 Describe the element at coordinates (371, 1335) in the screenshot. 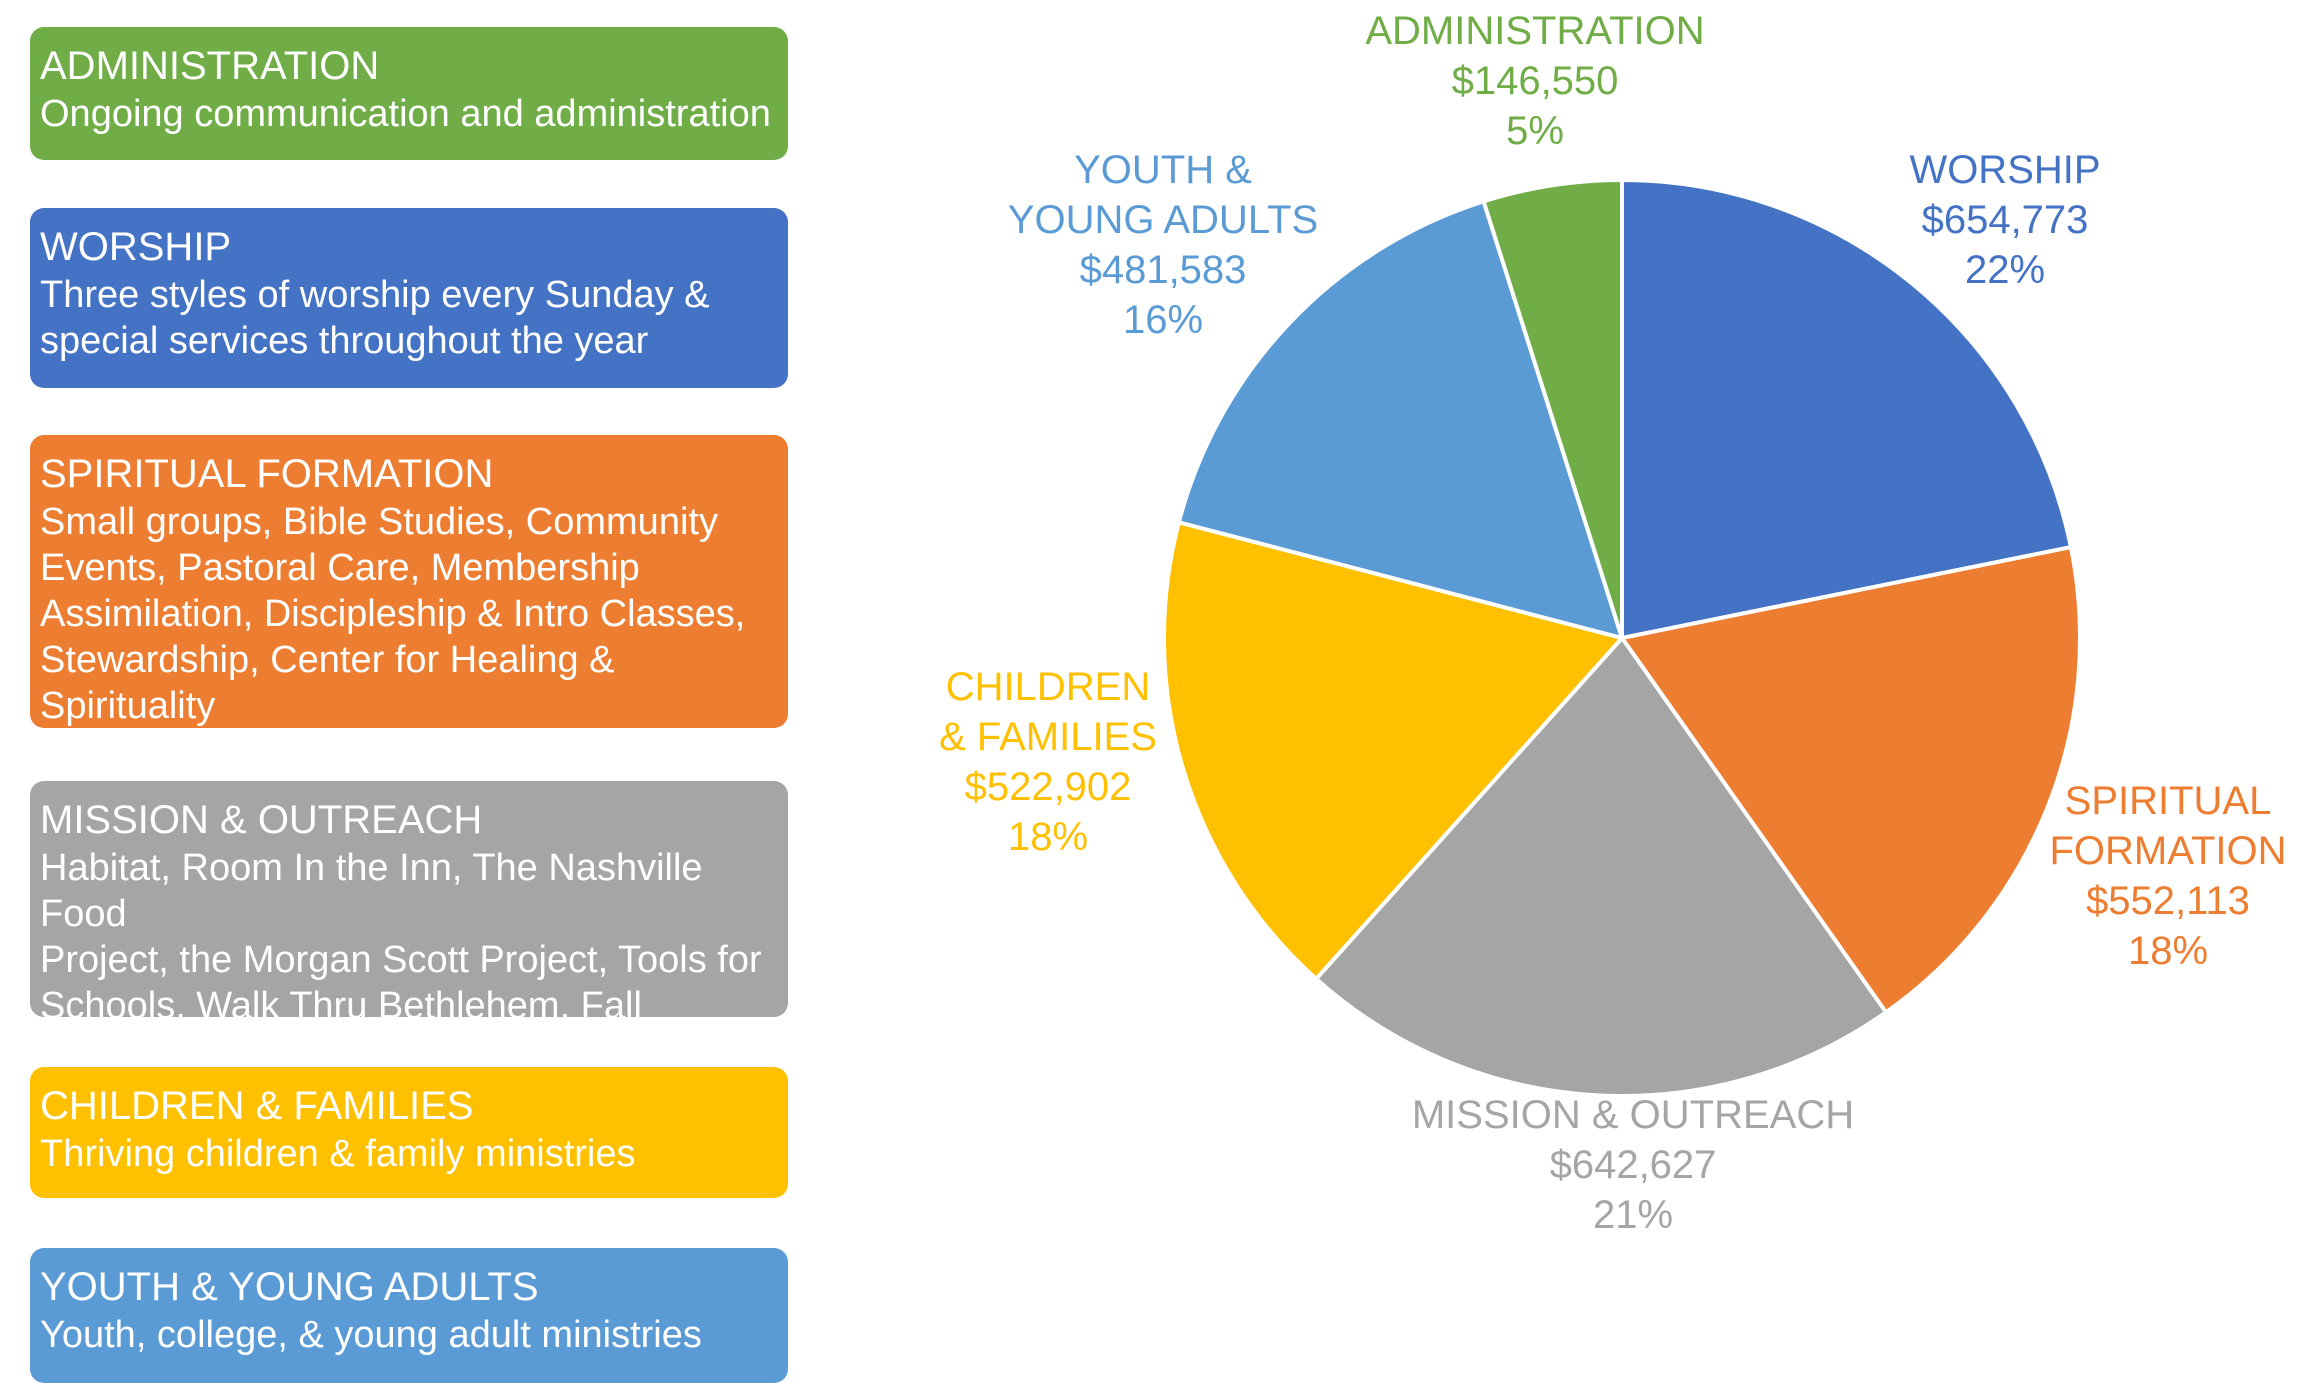

I see `category-description-line: Youth, college, & young adult ministries` at that location.